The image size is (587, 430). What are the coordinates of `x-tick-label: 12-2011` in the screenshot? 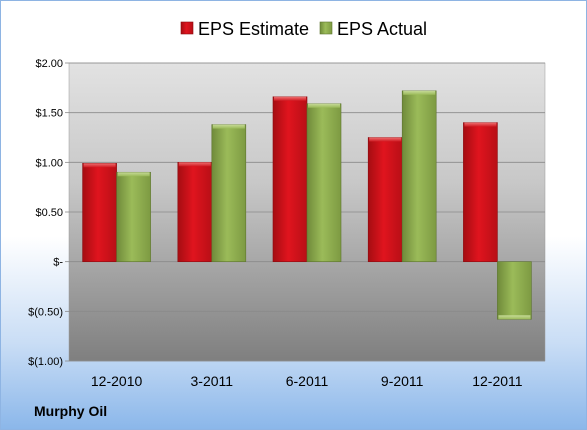 It's located at (497, 381).